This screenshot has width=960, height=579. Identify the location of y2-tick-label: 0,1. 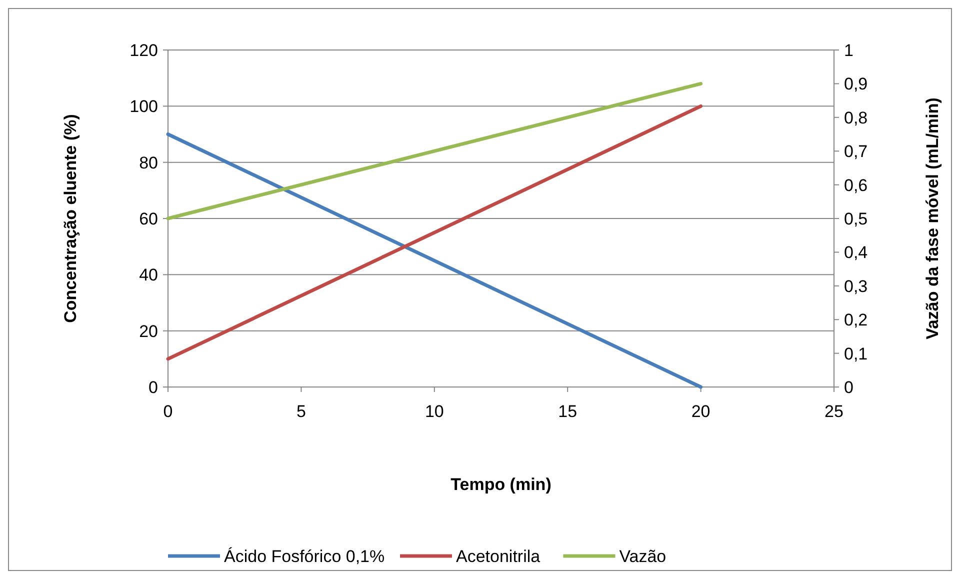
(856, 354).